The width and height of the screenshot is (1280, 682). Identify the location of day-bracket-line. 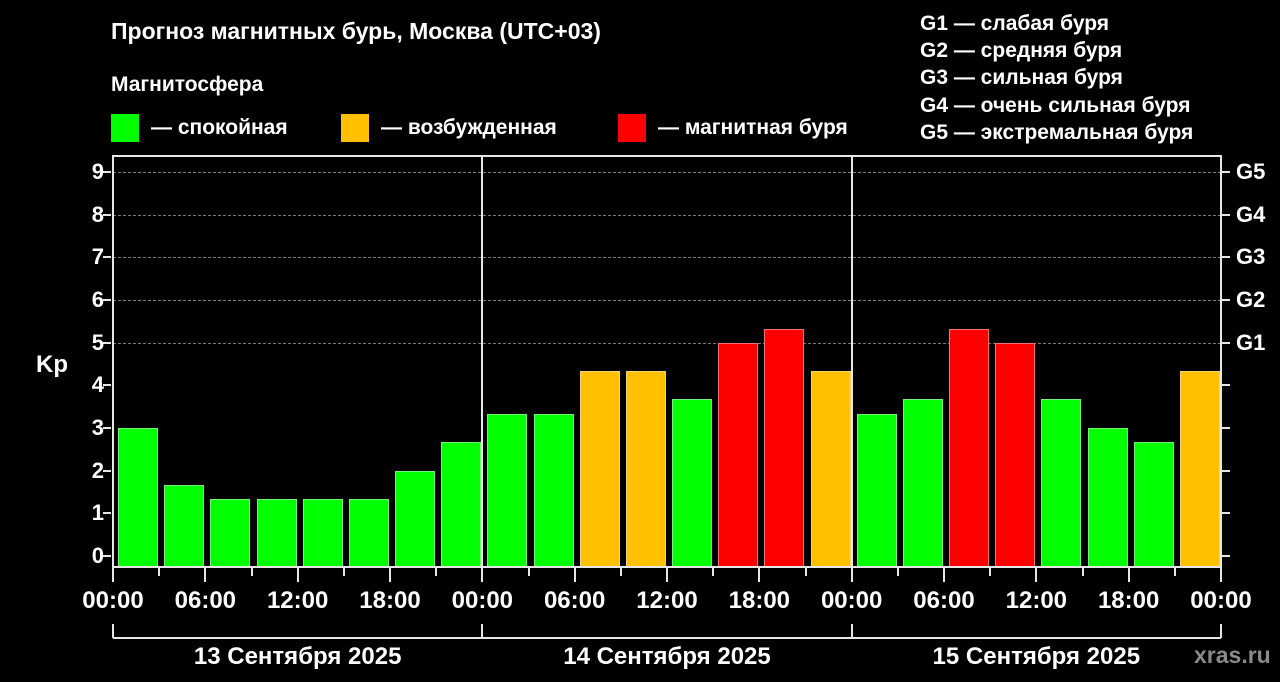
(667, 638).